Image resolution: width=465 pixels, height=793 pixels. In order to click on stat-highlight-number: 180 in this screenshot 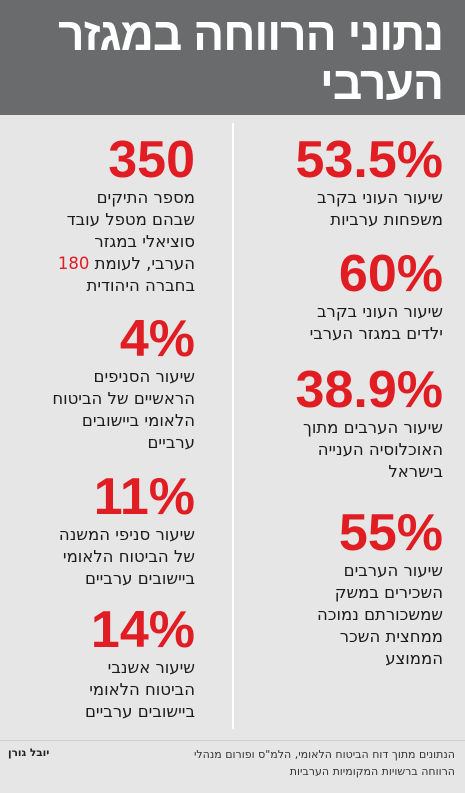, I will do `click(73, 263)`.